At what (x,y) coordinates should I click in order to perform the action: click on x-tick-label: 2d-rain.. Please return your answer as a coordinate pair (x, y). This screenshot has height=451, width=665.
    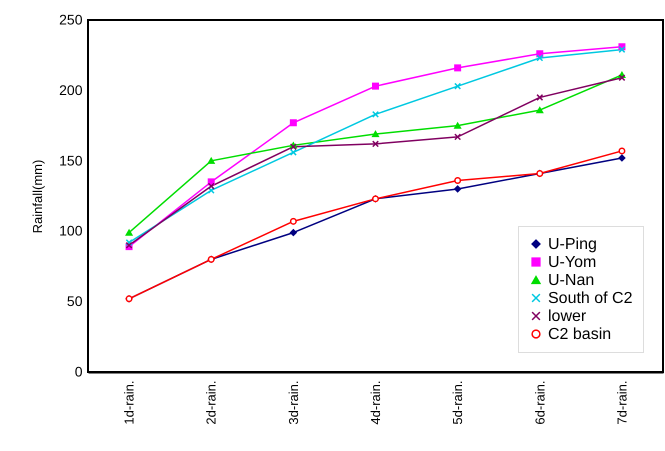
    Looking at the image, I should click on (211, 402).